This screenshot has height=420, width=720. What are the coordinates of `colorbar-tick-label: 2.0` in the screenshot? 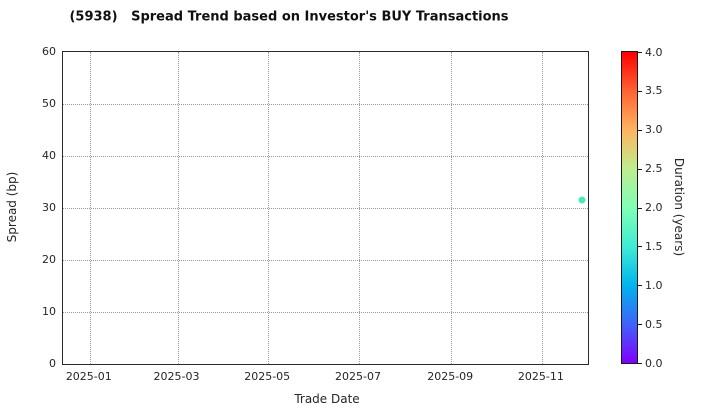 It's located at (654, 207).